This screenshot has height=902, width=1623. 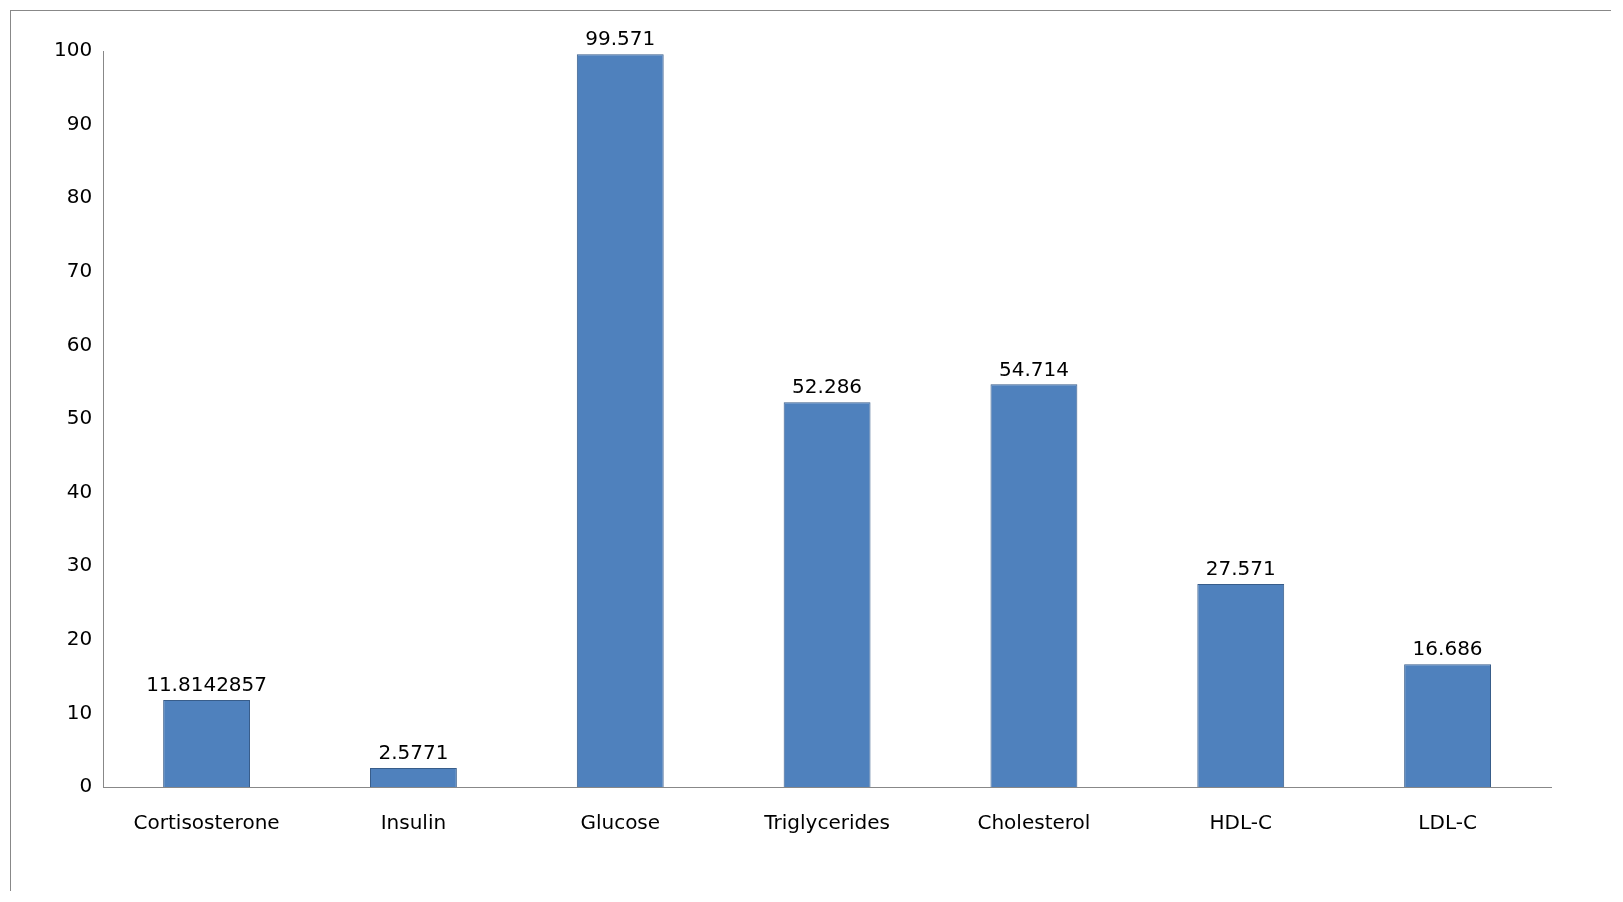 What do you see at coordinates (620, 822) in the screenshot?
I see `x-tick-label: Glucose` at bounding box center [620, 822].